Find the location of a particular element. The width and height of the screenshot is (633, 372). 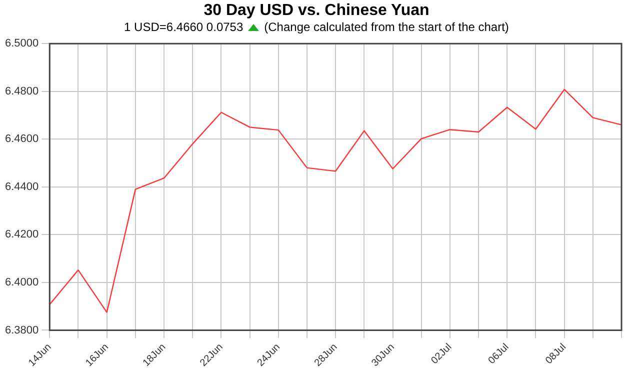

y-tick-label: 6.5000 is located at coordinates (21, 44).